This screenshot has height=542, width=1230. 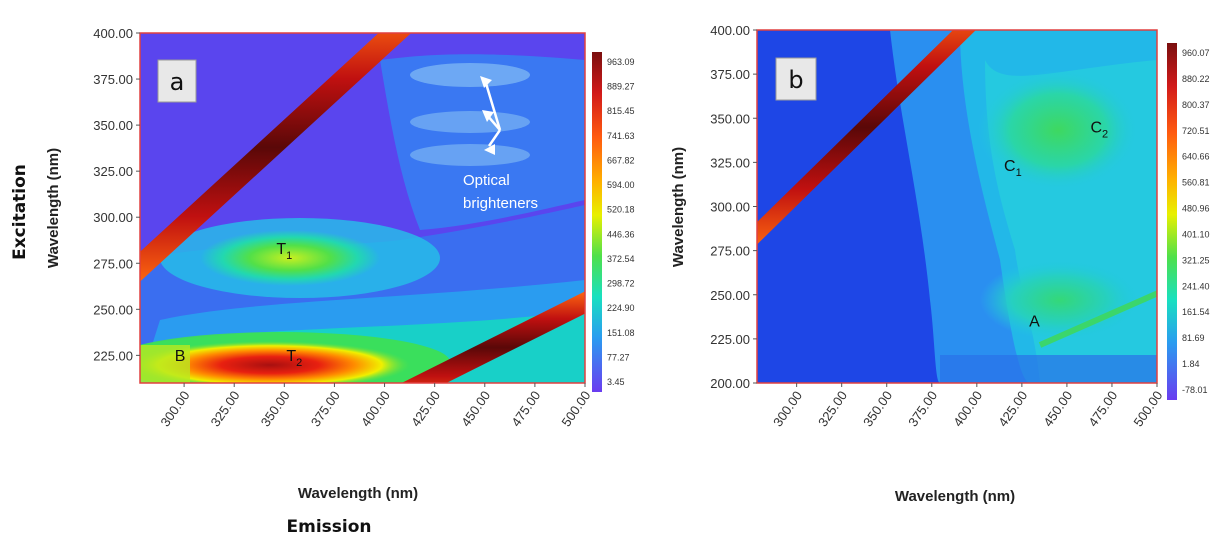 What do you see at coordinates (730, 383) in the screenshot?
I see `y-tick-label: 200.00` at bounding box center [730, 383].